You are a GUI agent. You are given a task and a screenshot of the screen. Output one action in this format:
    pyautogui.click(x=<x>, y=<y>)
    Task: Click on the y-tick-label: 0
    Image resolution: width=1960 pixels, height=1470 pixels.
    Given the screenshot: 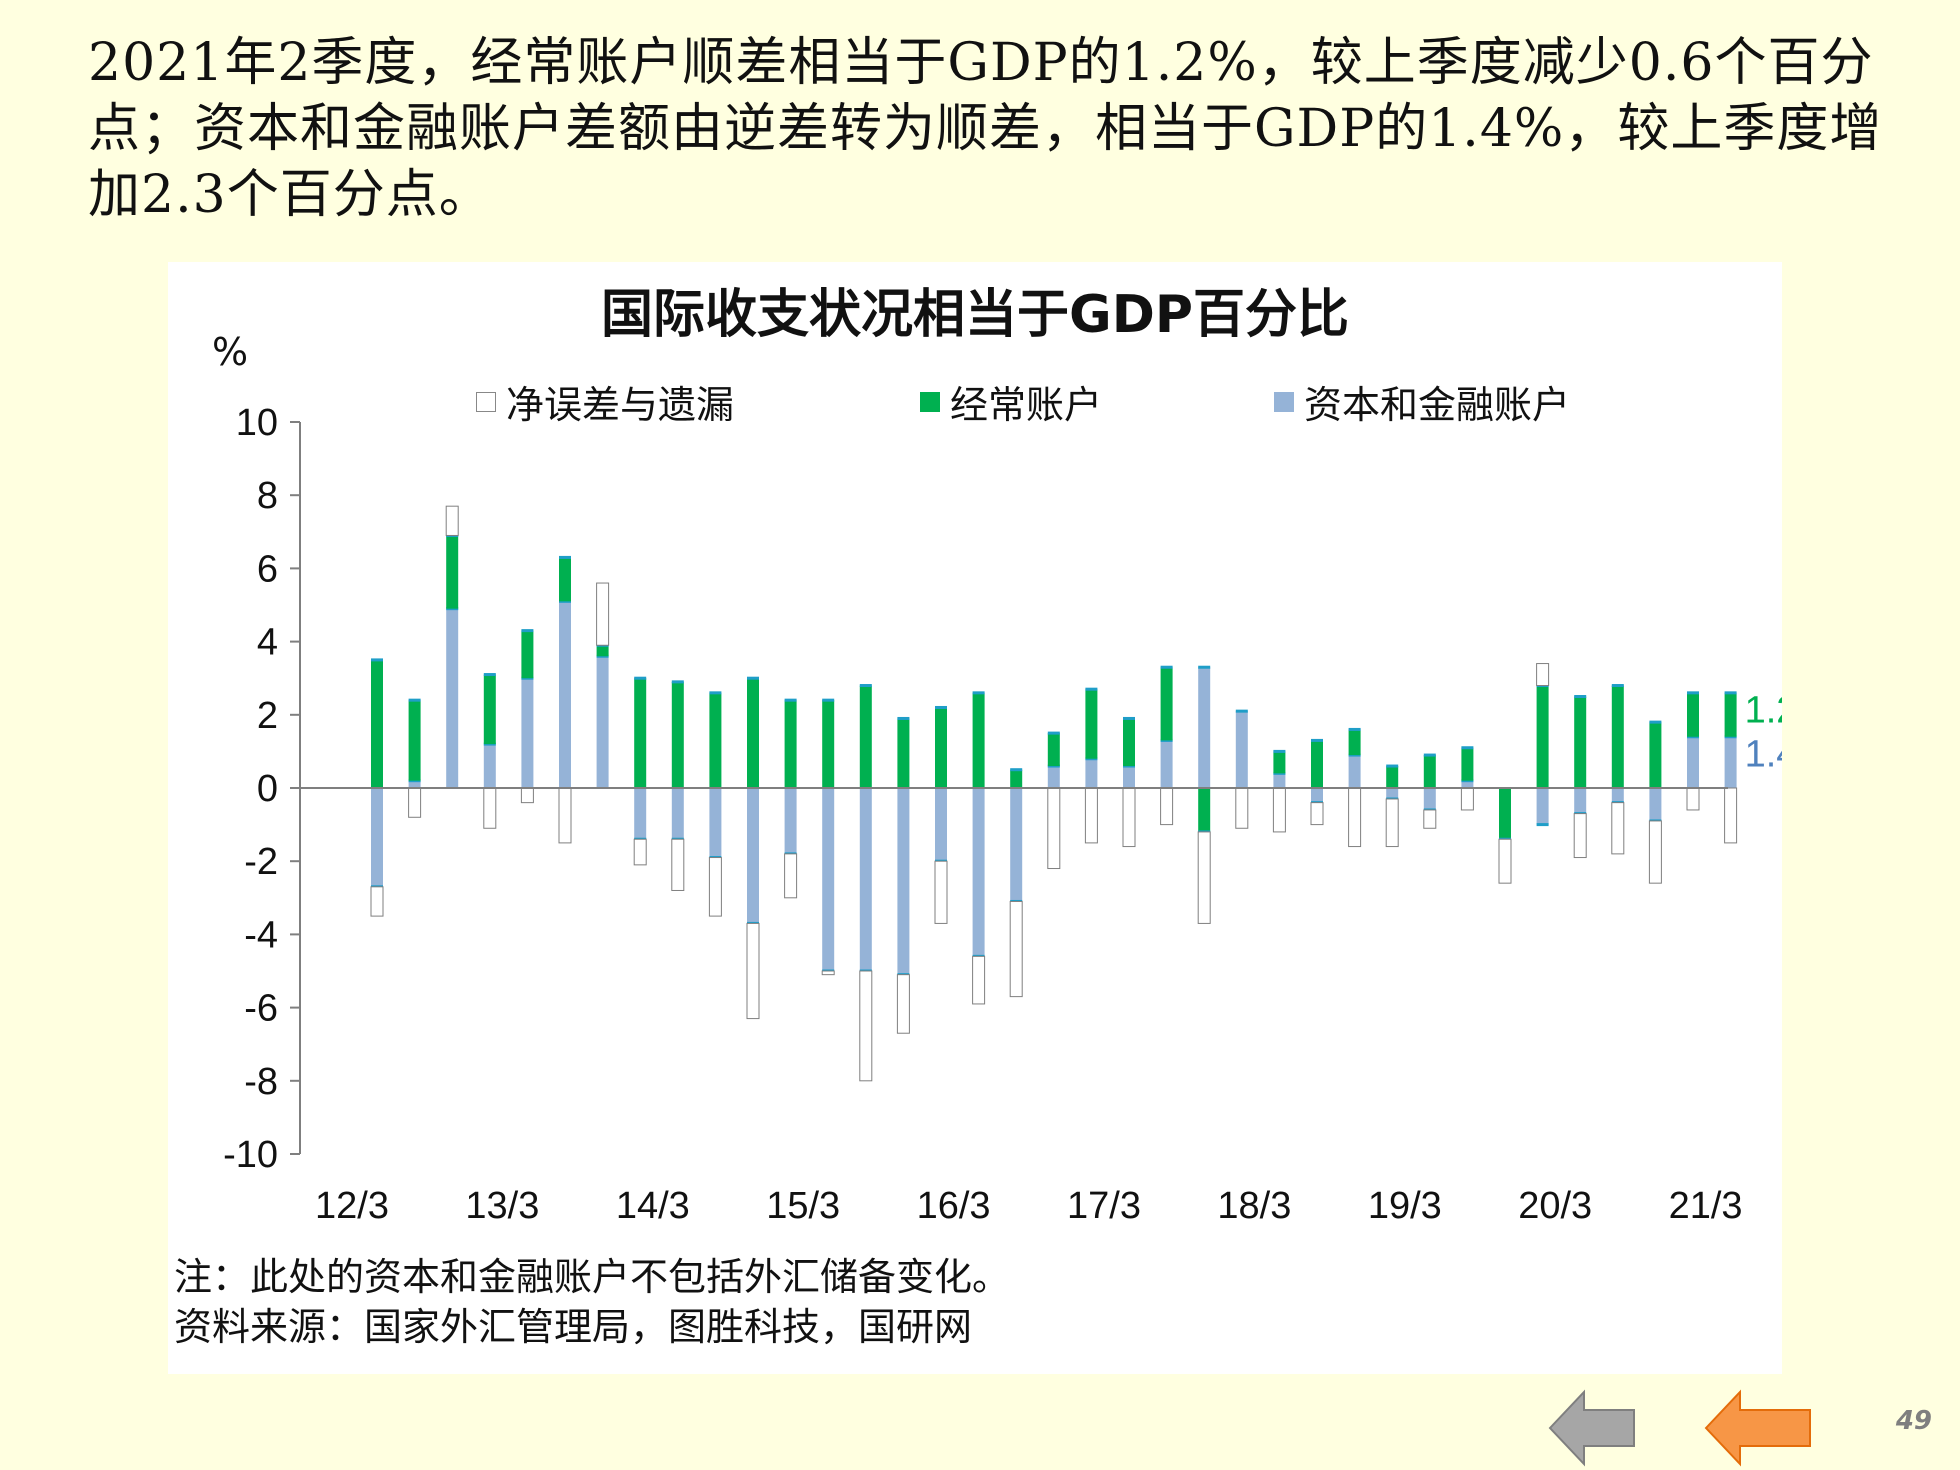 What is the action you would take?
    pyautogui.click(x=267, y=789)
    